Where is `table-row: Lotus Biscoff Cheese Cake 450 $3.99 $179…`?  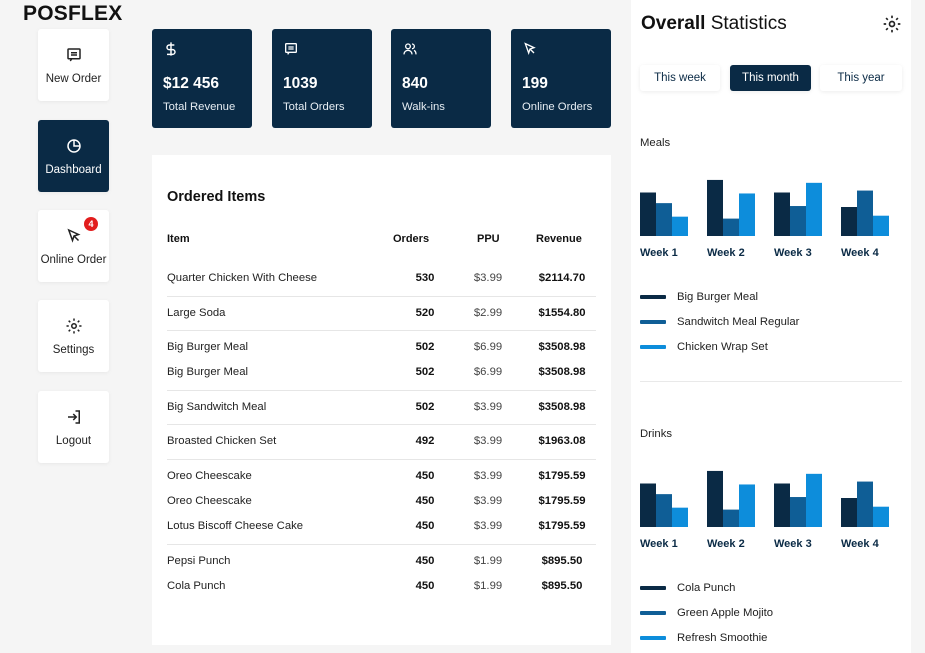
table-row: Lotus Biscoff Cheese Cake 450 $3.99 $179… is located at coordinates (381, 526).